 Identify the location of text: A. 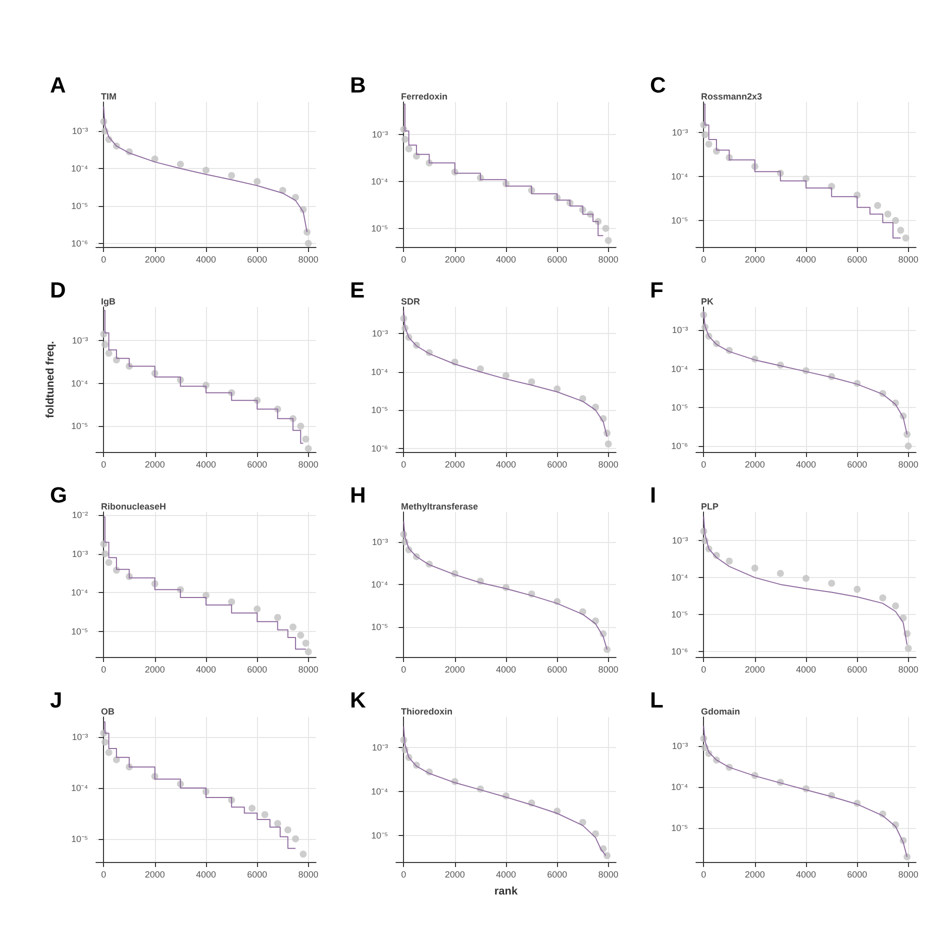
(58, 85).